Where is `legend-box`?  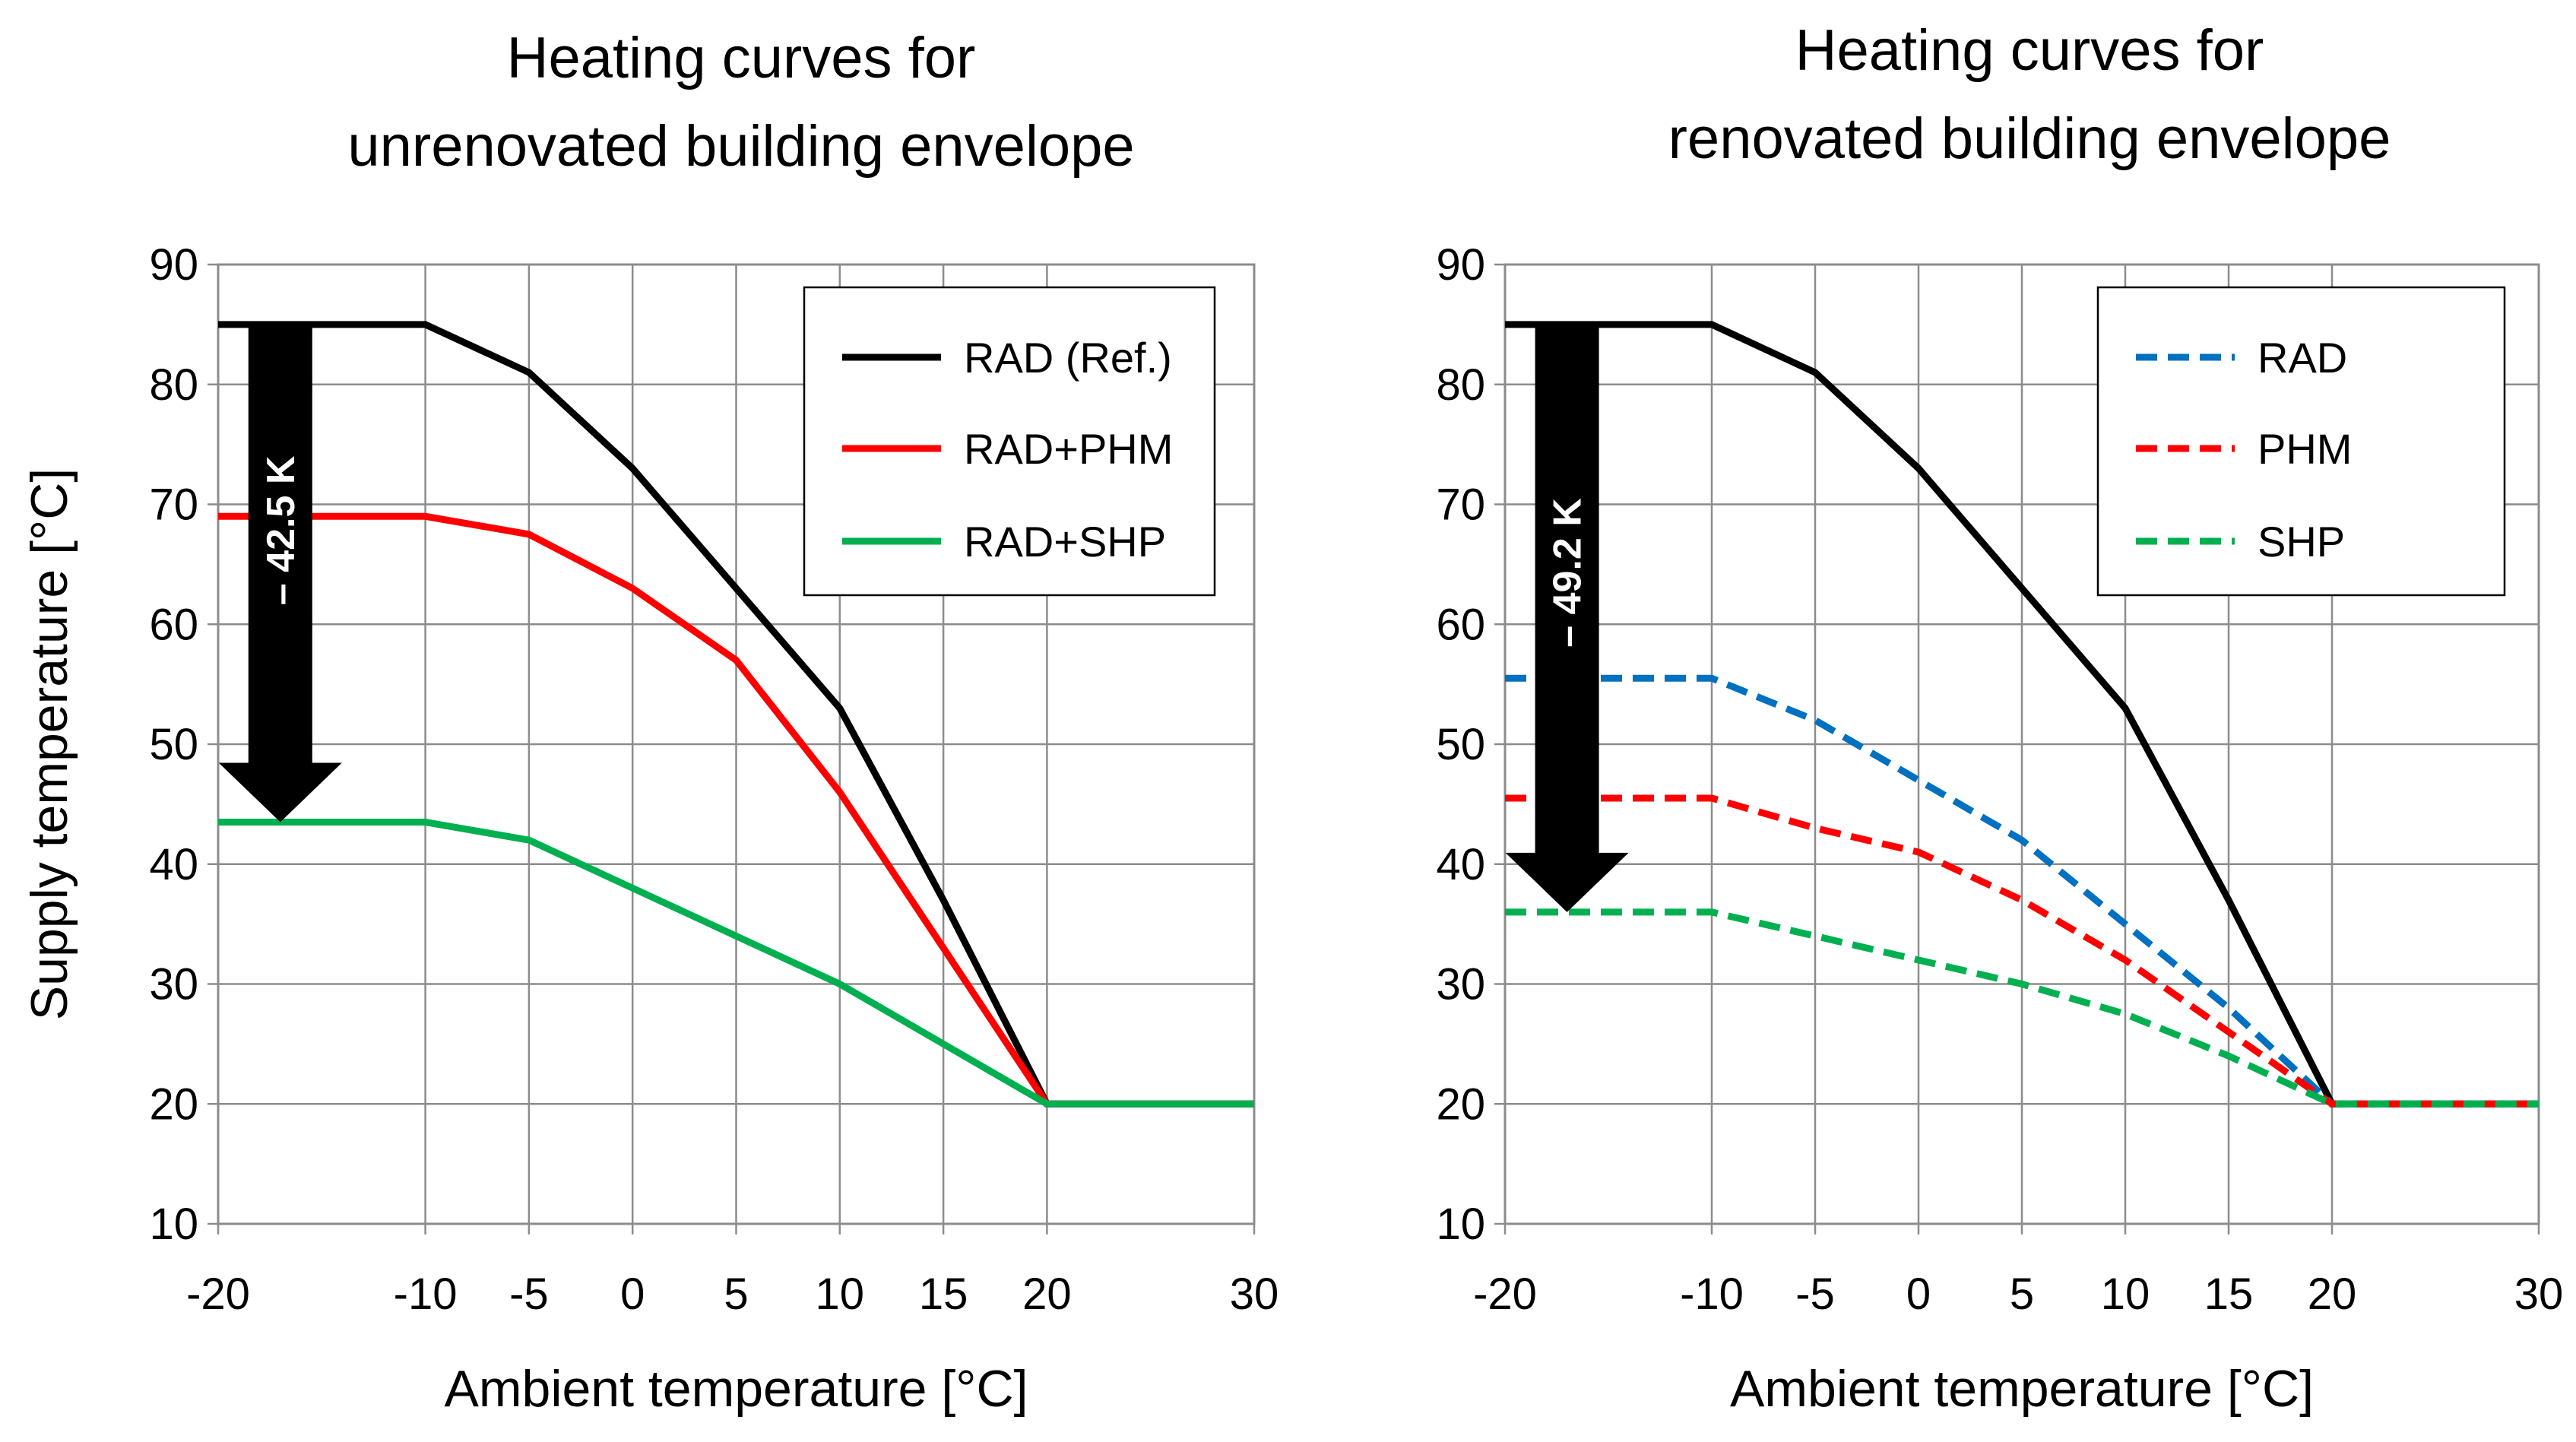
legend-box is located at coordinates (2301, 441).